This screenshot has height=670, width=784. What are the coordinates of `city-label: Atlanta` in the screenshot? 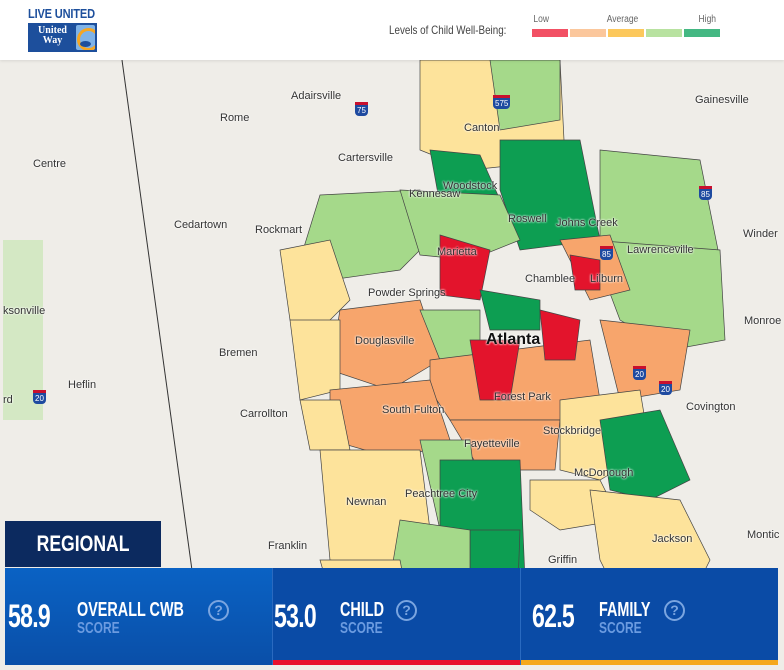 It's located at (513, 339).